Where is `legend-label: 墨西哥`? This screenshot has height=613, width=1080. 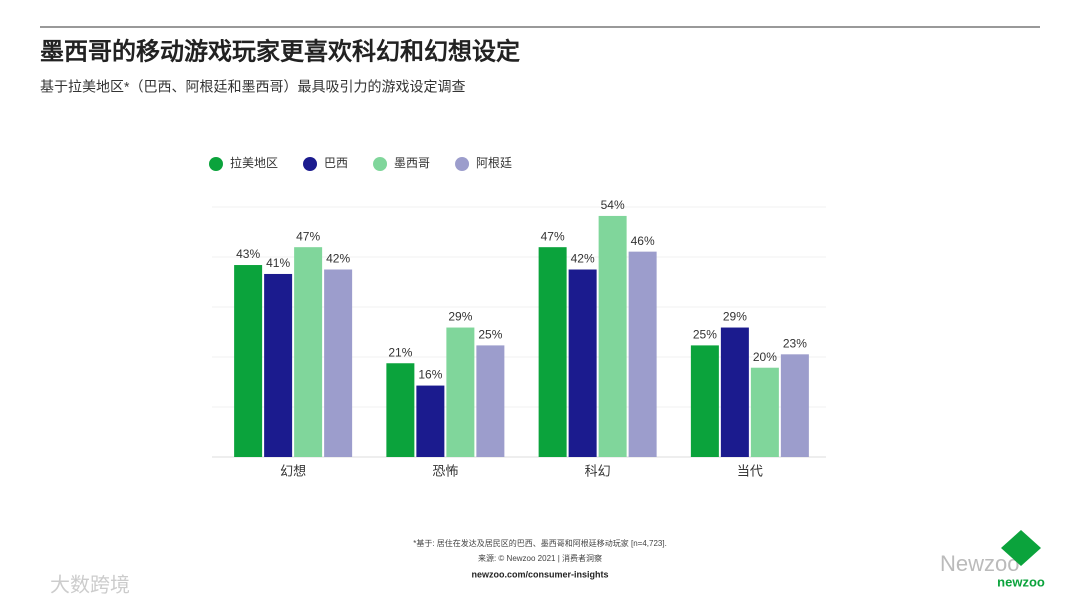
legend-label: 墨西哥 is located at coordinates (412, 163).